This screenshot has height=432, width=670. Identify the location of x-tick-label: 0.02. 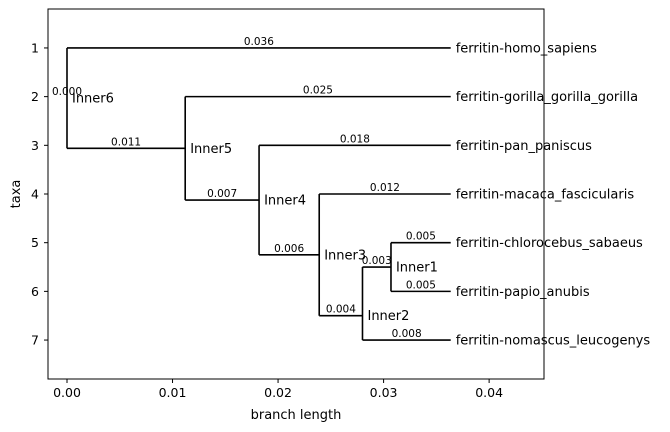
(278, 392).